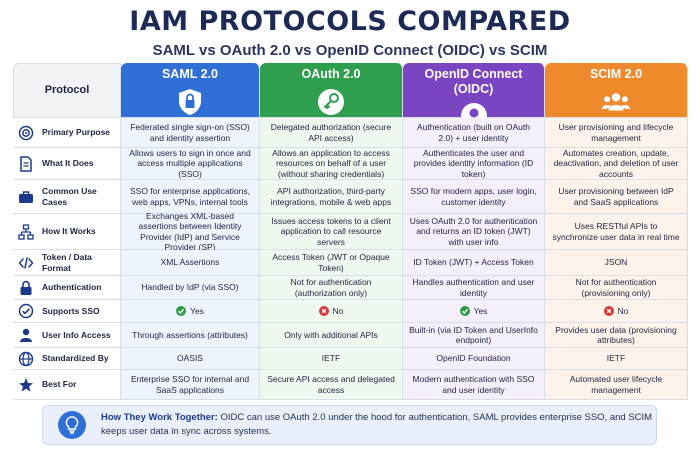 This screenshot has width=700, height=450. What do you see at coordinates (67, 197) in the screenshot?
I see `row-label-common-use-cases: Common Use Cases` at bounding box center [67, 197].